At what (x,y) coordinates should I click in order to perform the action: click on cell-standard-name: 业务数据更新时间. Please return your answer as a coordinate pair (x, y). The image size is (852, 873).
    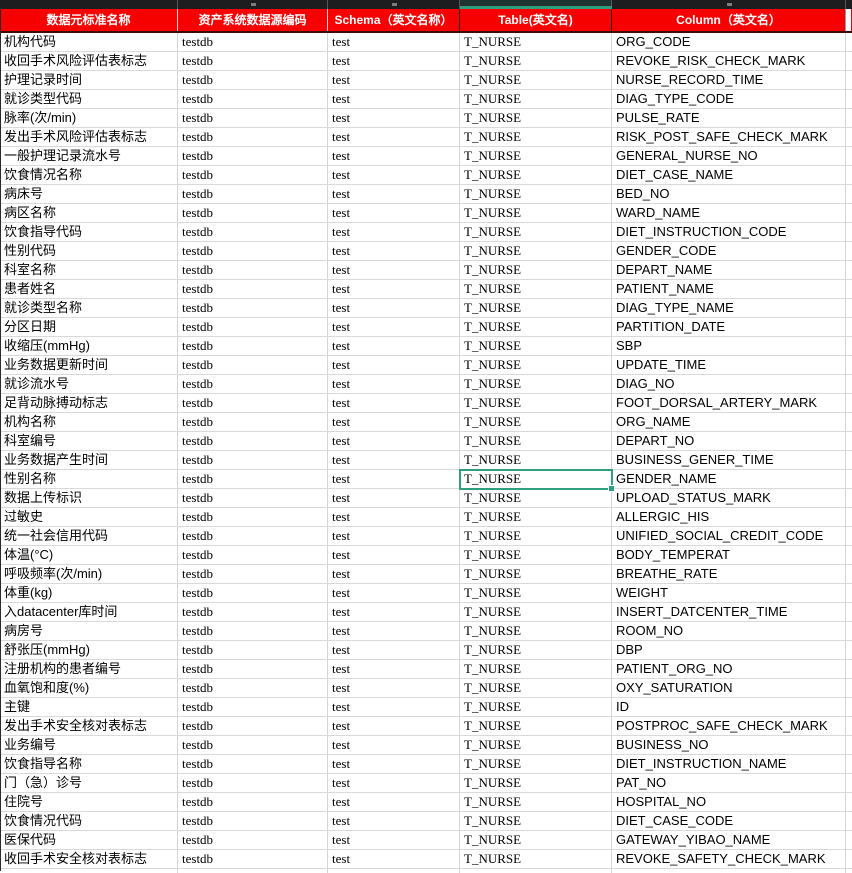
    Looking at the image, I should click on (89, 365).